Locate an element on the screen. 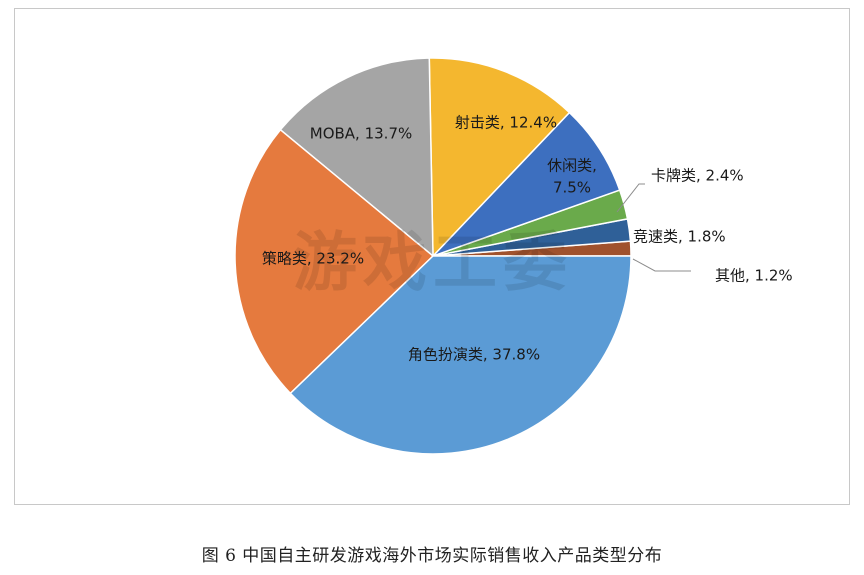  slice-label-1: 竞速类, 1.8% is located at coordinates (679, 237).